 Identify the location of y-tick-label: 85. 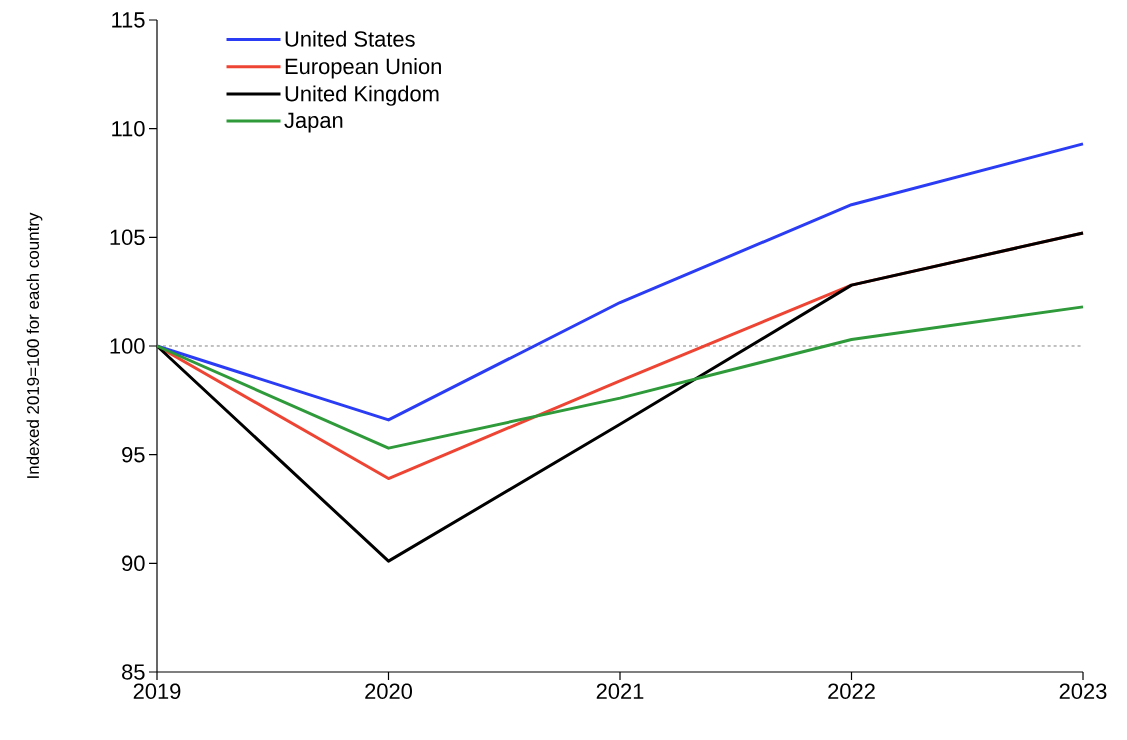
(133, 672).